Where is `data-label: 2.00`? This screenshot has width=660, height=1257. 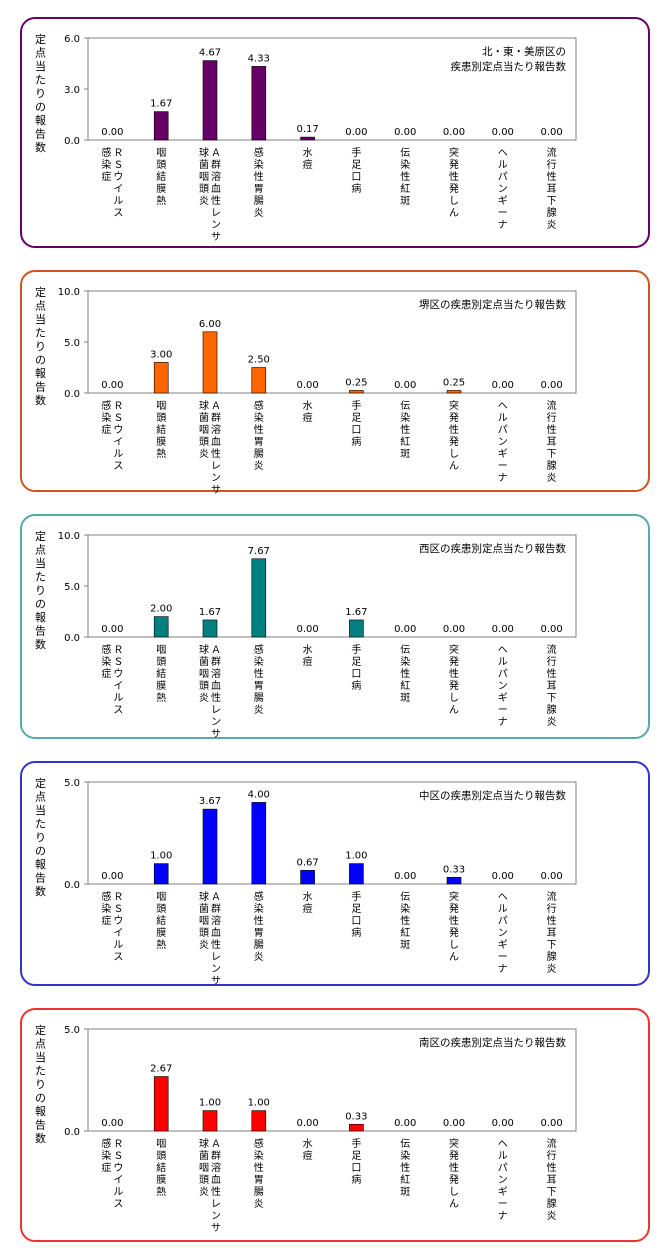 data-label: 2.00 is located at coordinates (161, 609).